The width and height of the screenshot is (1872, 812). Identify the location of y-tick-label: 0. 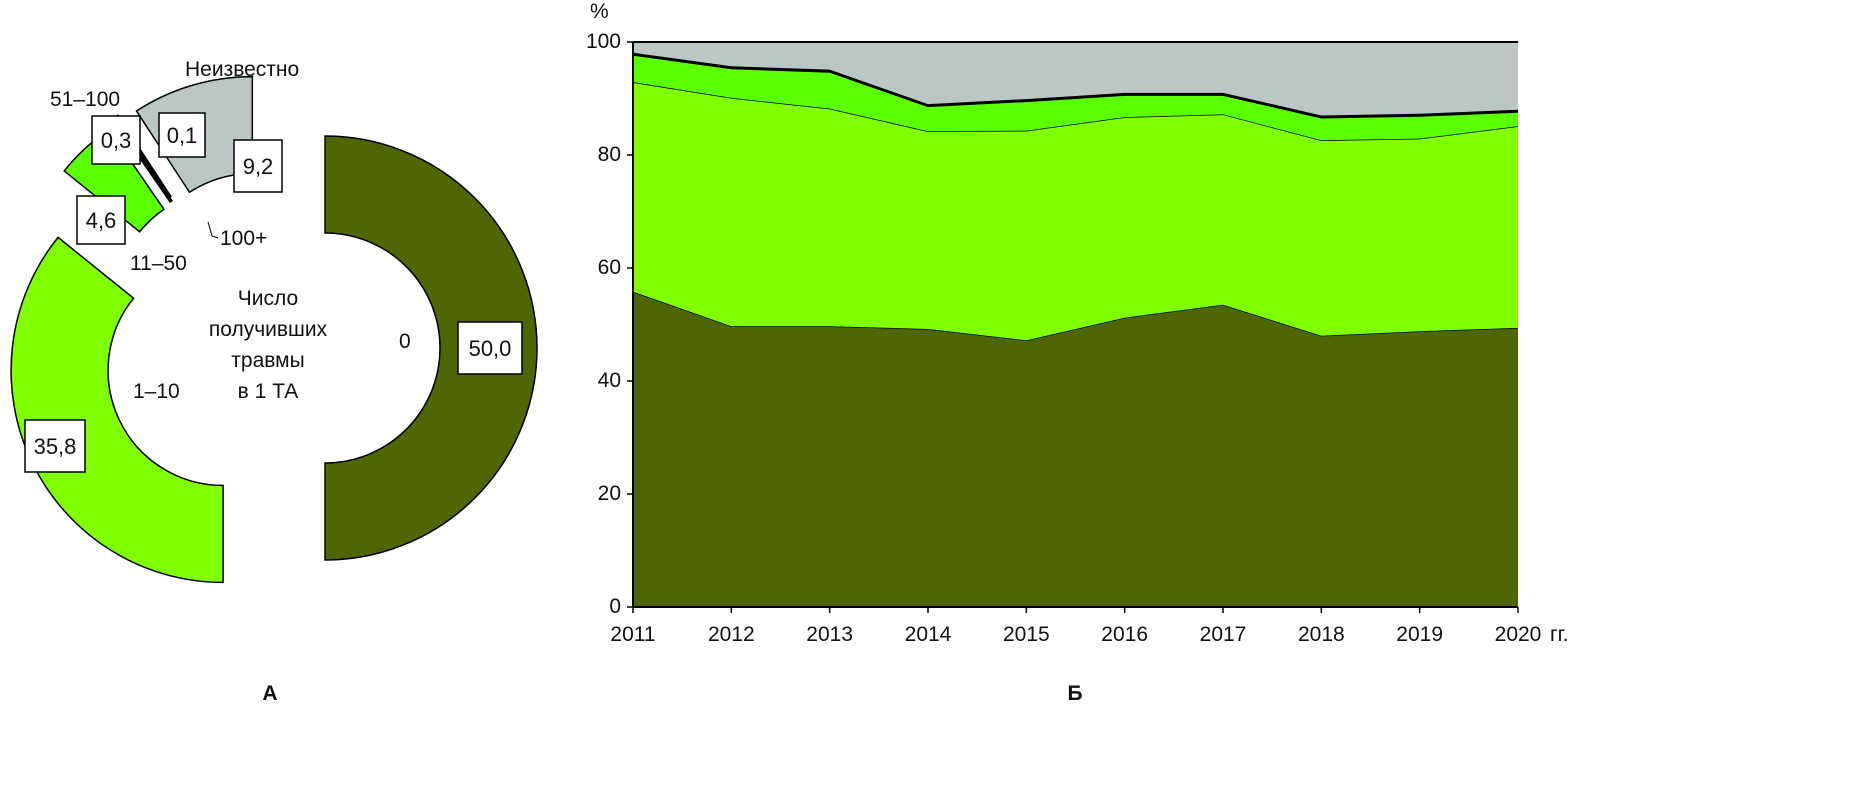
(615, 606).